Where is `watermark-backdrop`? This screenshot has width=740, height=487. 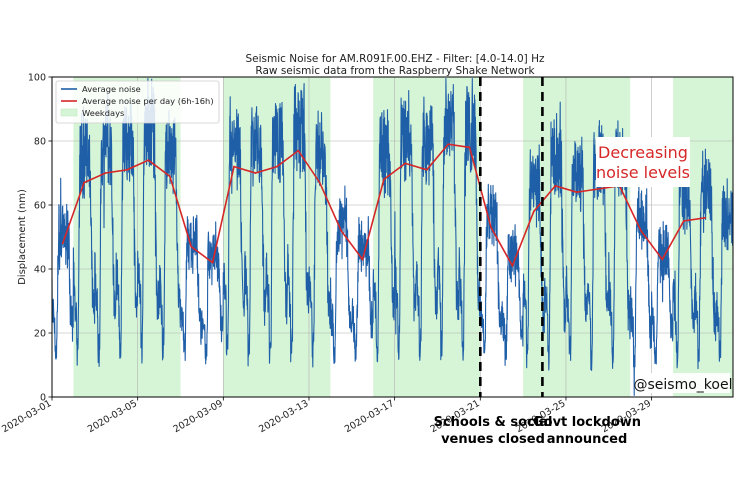 watermark-backdrop is located at coordinates (683, 383).